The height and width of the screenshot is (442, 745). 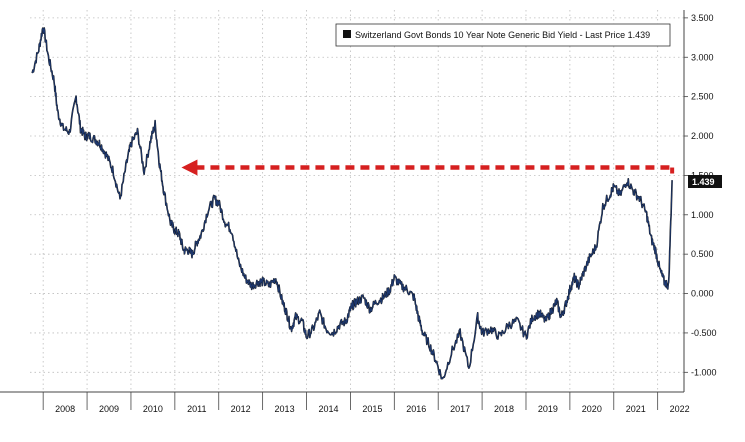 What do you see at coordinates (704, 333) in the screenshot?
I see `y-tick-label: -0.500` at bounding box center [704, 333].